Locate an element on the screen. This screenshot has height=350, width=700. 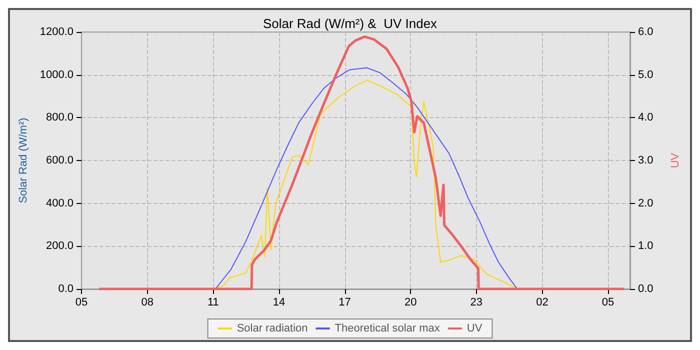
x-tick-label: 20 is located at coordinates (410, 302).